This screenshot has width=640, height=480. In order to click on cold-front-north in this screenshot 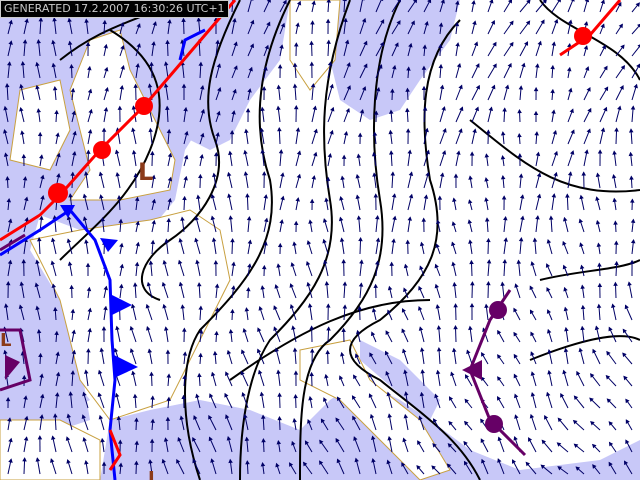, I will do `click(192, 44)`.